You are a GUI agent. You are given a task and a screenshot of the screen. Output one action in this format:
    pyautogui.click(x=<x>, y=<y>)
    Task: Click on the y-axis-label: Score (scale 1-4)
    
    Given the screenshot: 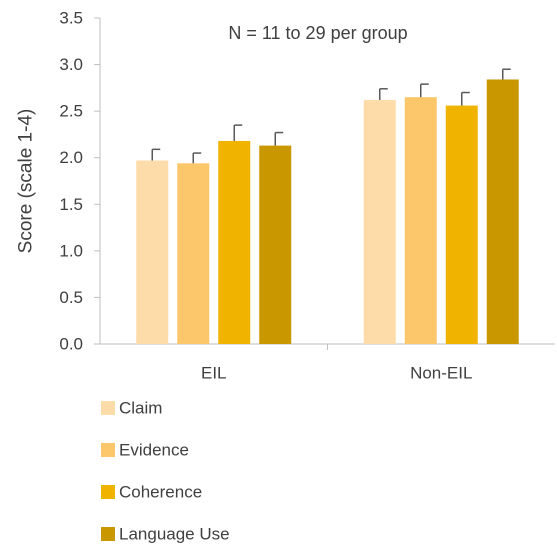 What is the action you would take?
    pyautogui.click(x=26, y=181)
    